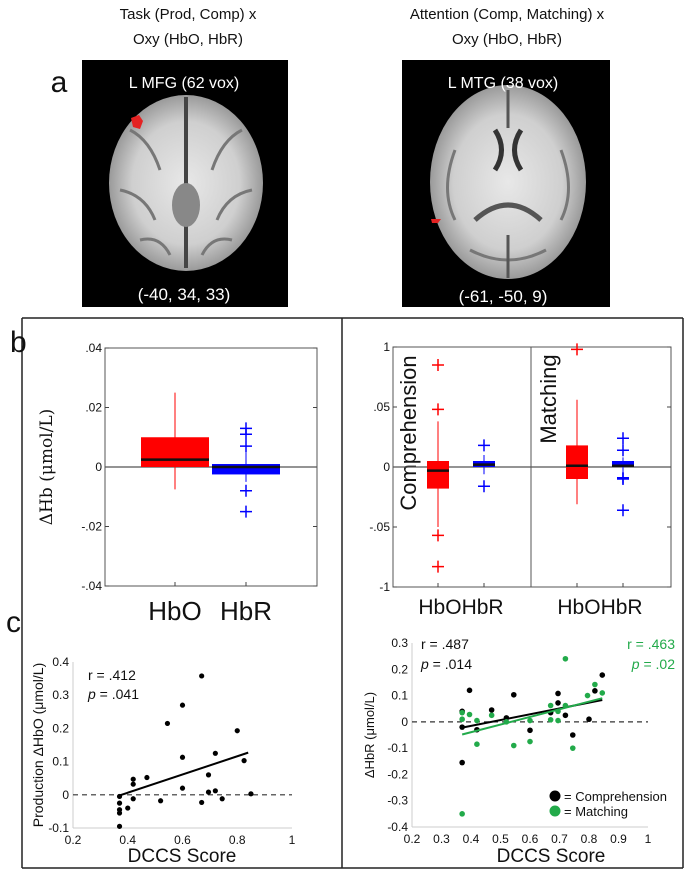  What do you see at coordinates (73, 840) in the screenshot?
I see `x-tick-label: 0.2` at bounding box center [73, 840].